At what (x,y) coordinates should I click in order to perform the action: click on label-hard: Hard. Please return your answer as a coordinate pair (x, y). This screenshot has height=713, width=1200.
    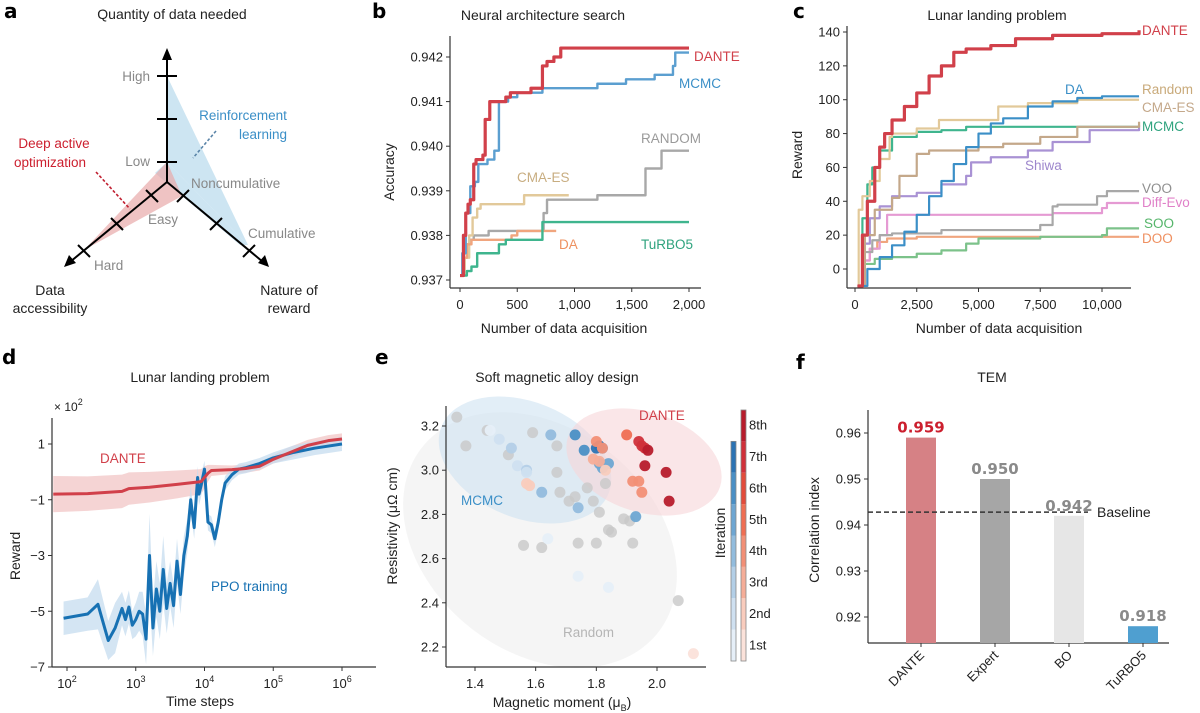
    Looking at the image, I should click on (108, 265).